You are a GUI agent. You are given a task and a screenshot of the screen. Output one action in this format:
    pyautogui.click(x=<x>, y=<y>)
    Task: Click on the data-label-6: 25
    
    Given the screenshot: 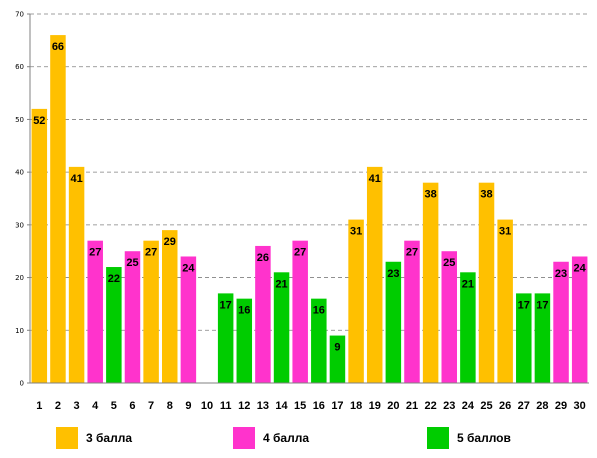 What is the action you would take?
    pyautogui.click(x=132, y=263)
    